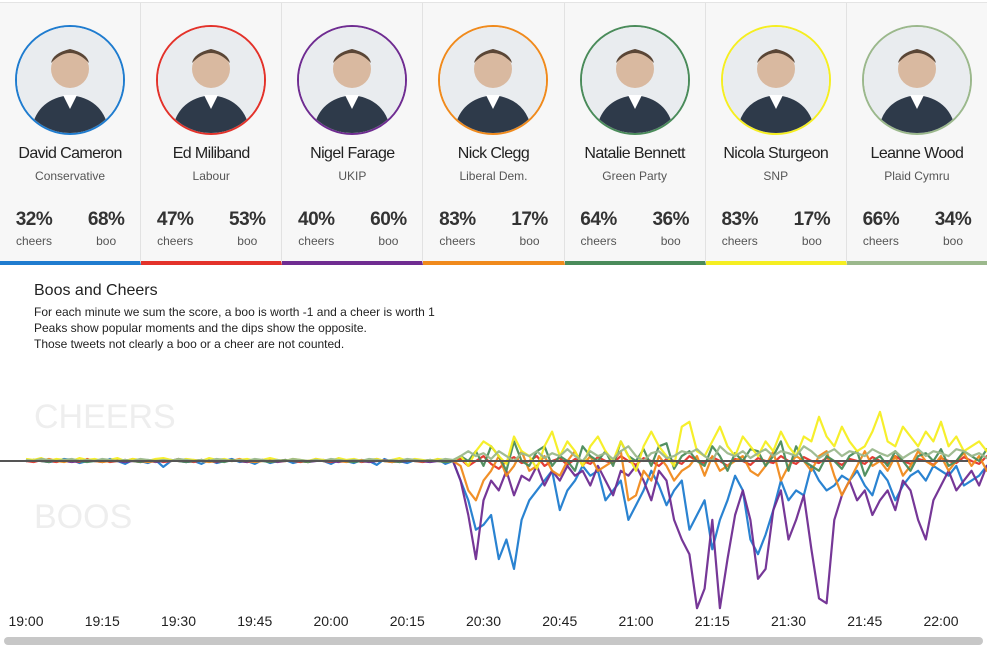 This screenshot has width=987, height=646. I want to click on candidate-name: Natalie Bennett, so click(634, 153).